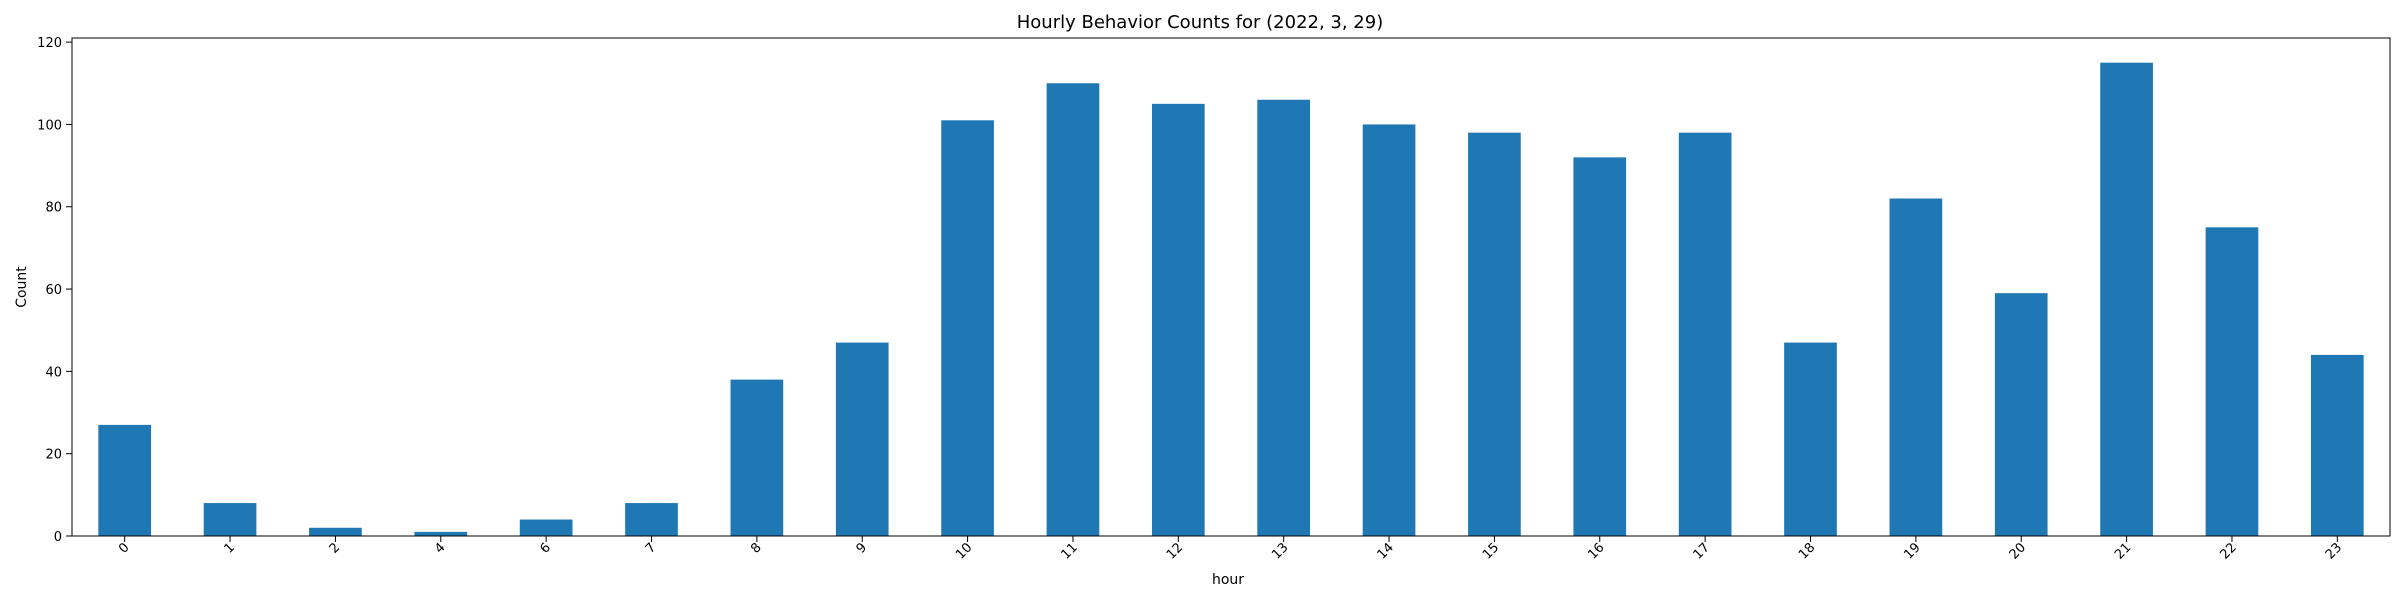  I want to click on x-tick-label: 2, so click(335, 548).